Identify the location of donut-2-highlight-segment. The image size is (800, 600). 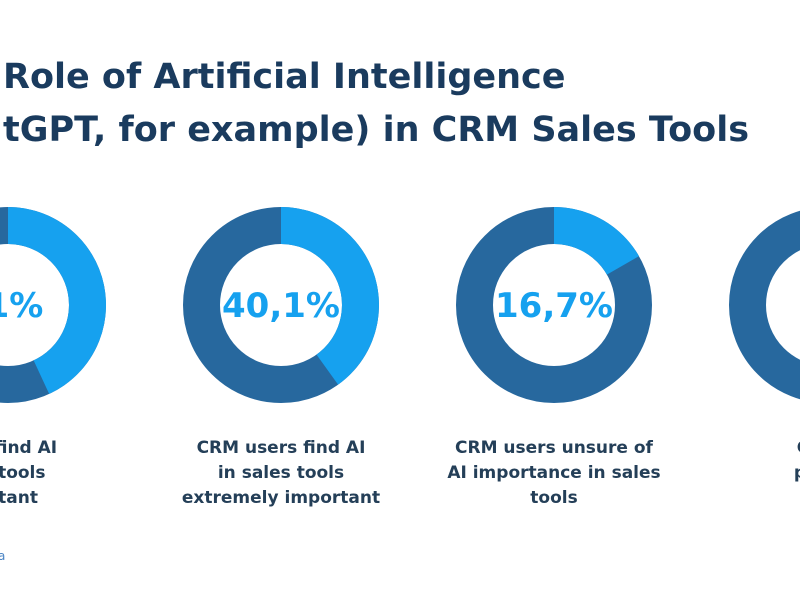
(330, 296).